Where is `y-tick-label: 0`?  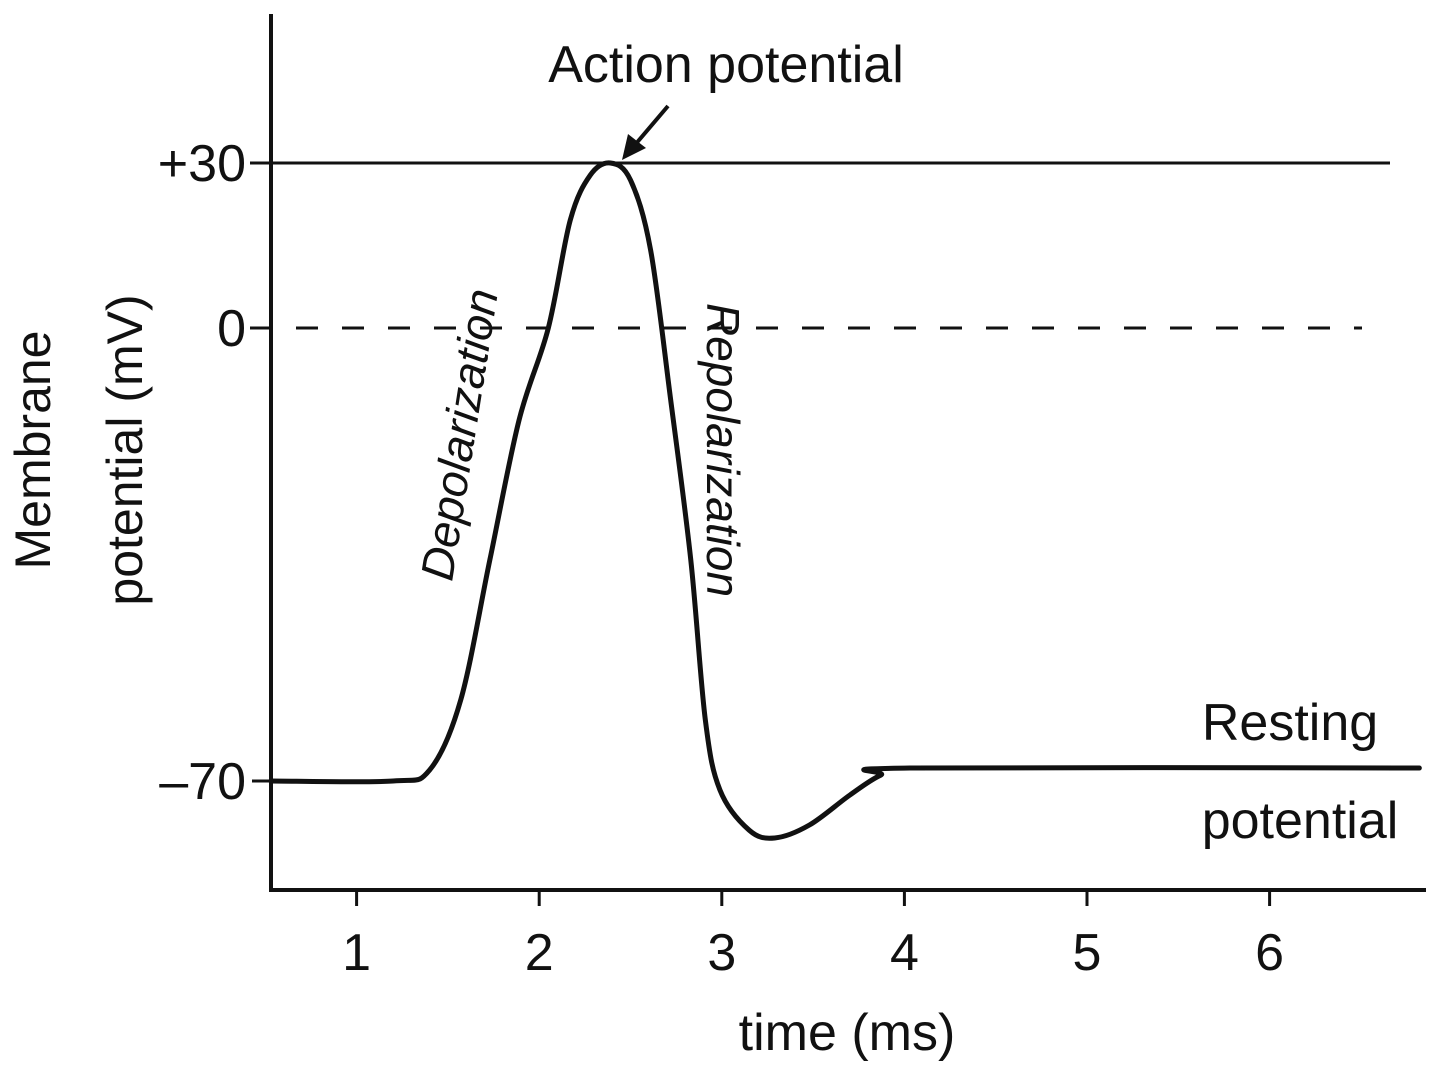
y-tick-label: 0 is located at coordinates (231, 329).